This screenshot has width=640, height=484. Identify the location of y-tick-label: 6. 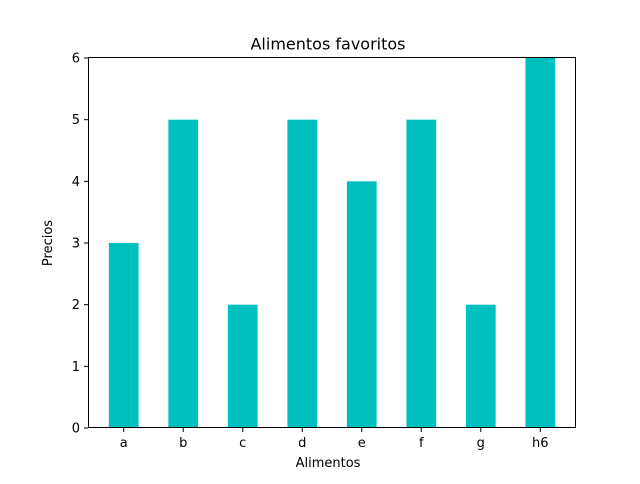
(76, 59).